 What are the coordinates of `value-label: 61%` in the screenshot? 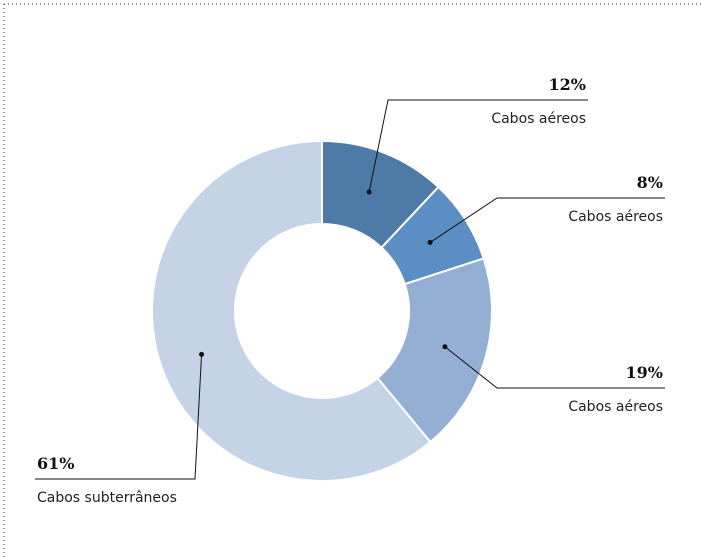 It's located at (55, 463).